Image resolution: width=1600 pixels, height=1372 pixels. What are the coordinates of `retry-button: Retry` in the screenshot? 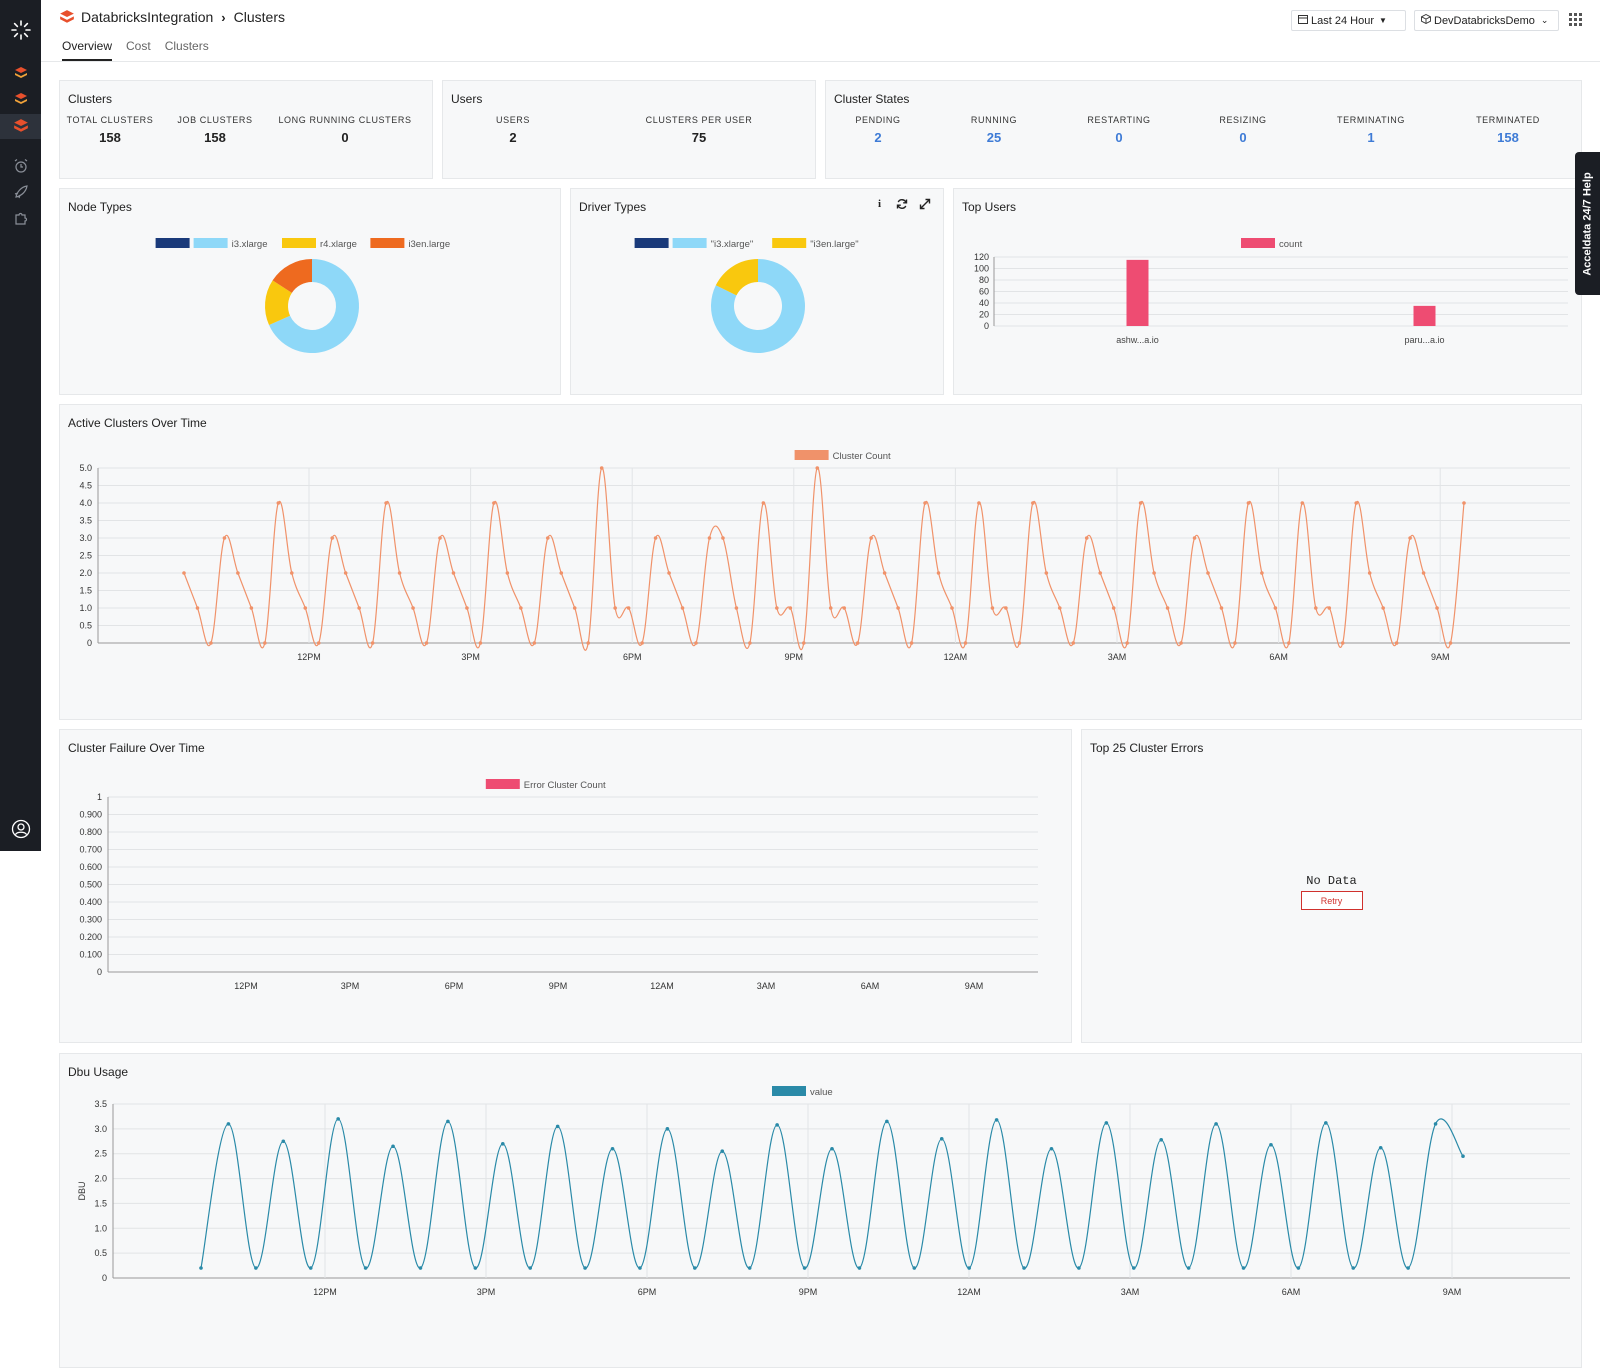 It's located at (1331, 900).